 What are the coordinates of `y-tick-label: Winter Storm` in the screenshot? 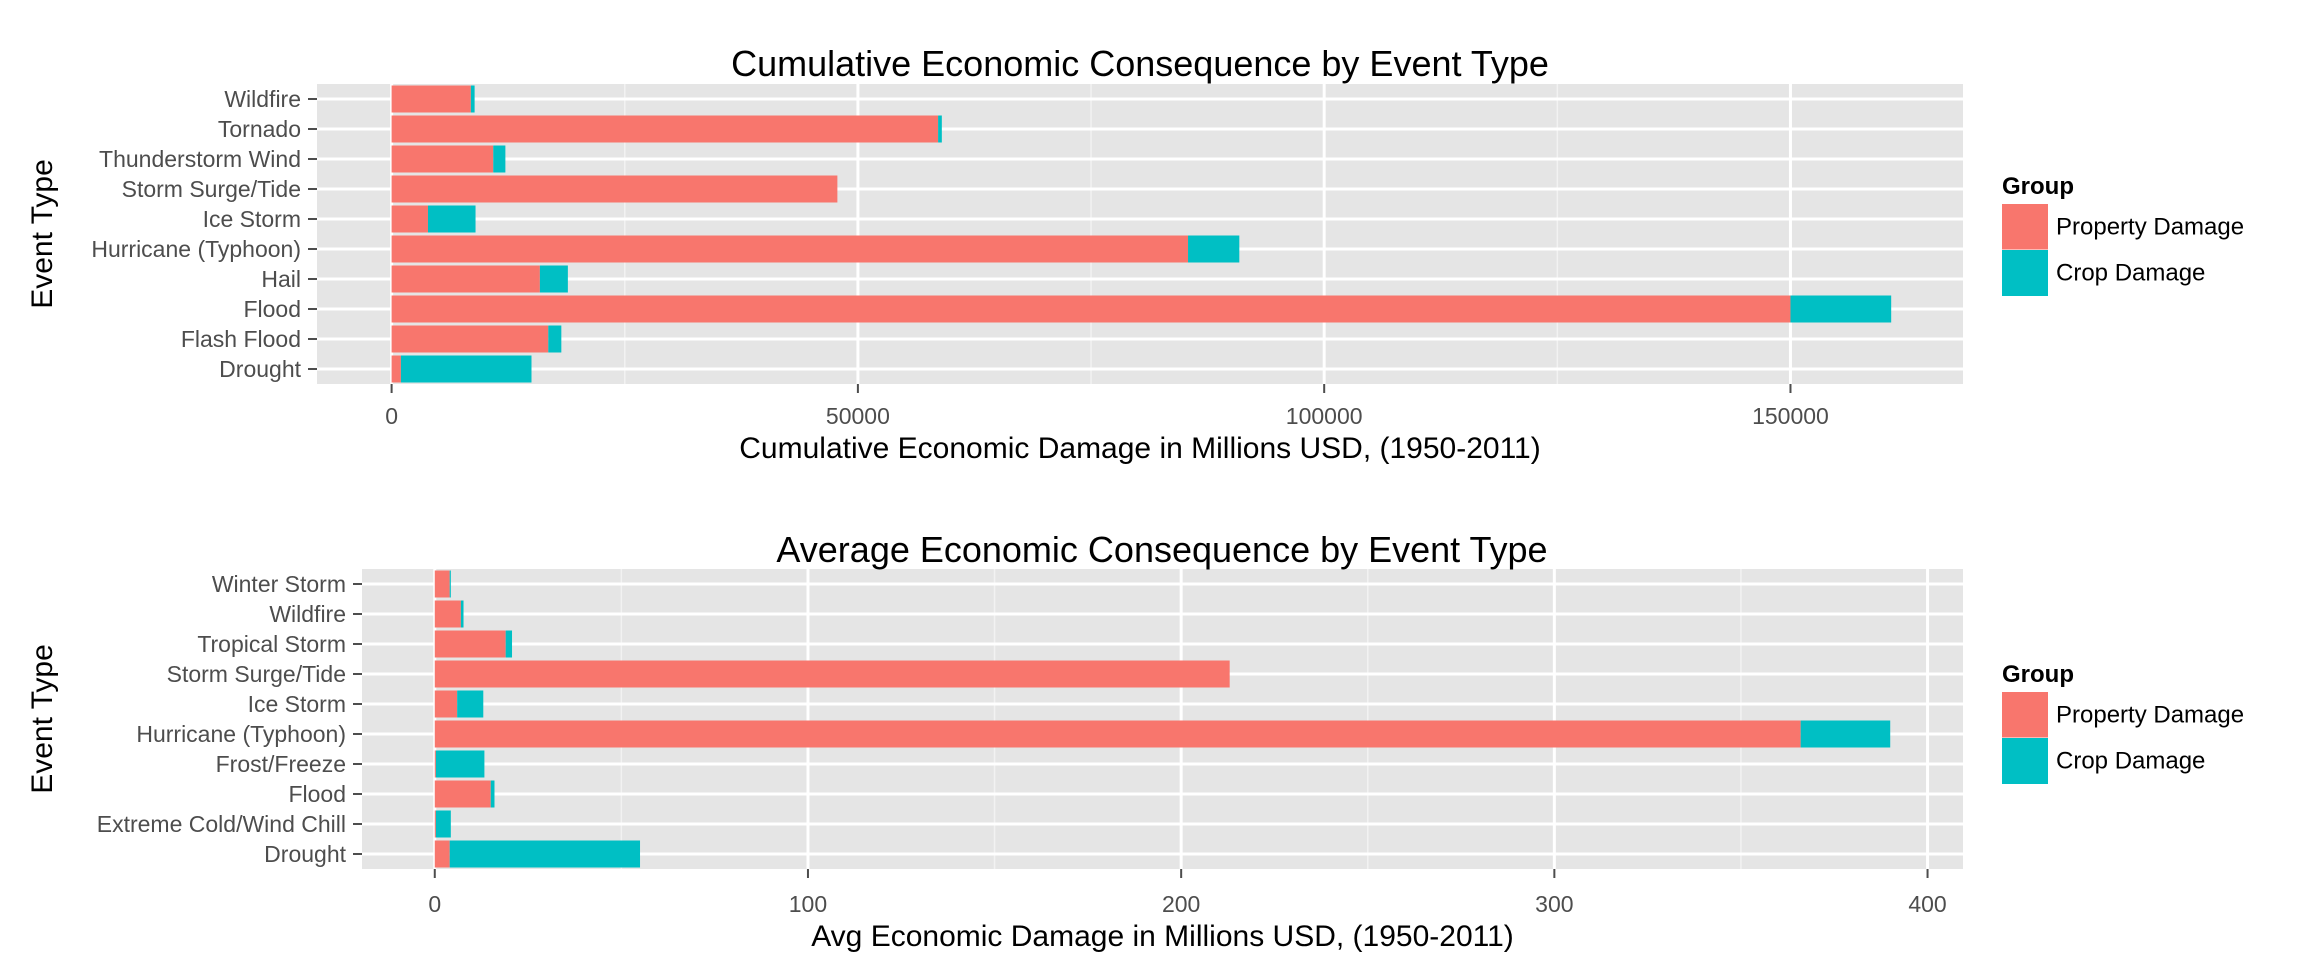 It's located at (279, 584).